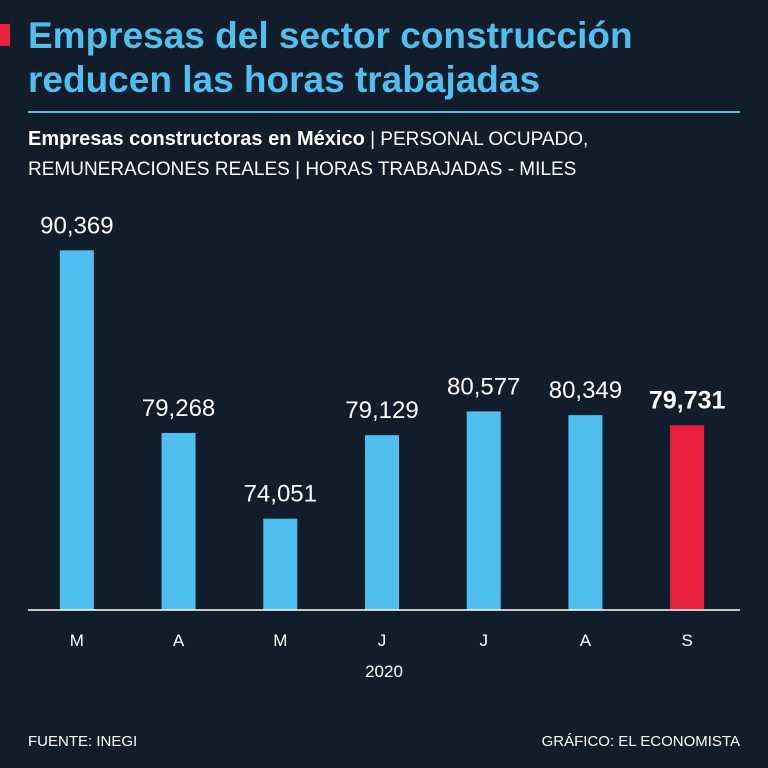 This screenshot has width=768, height=768. I want to click on source-note: FUENTE: INEGI, so click(83, 741).